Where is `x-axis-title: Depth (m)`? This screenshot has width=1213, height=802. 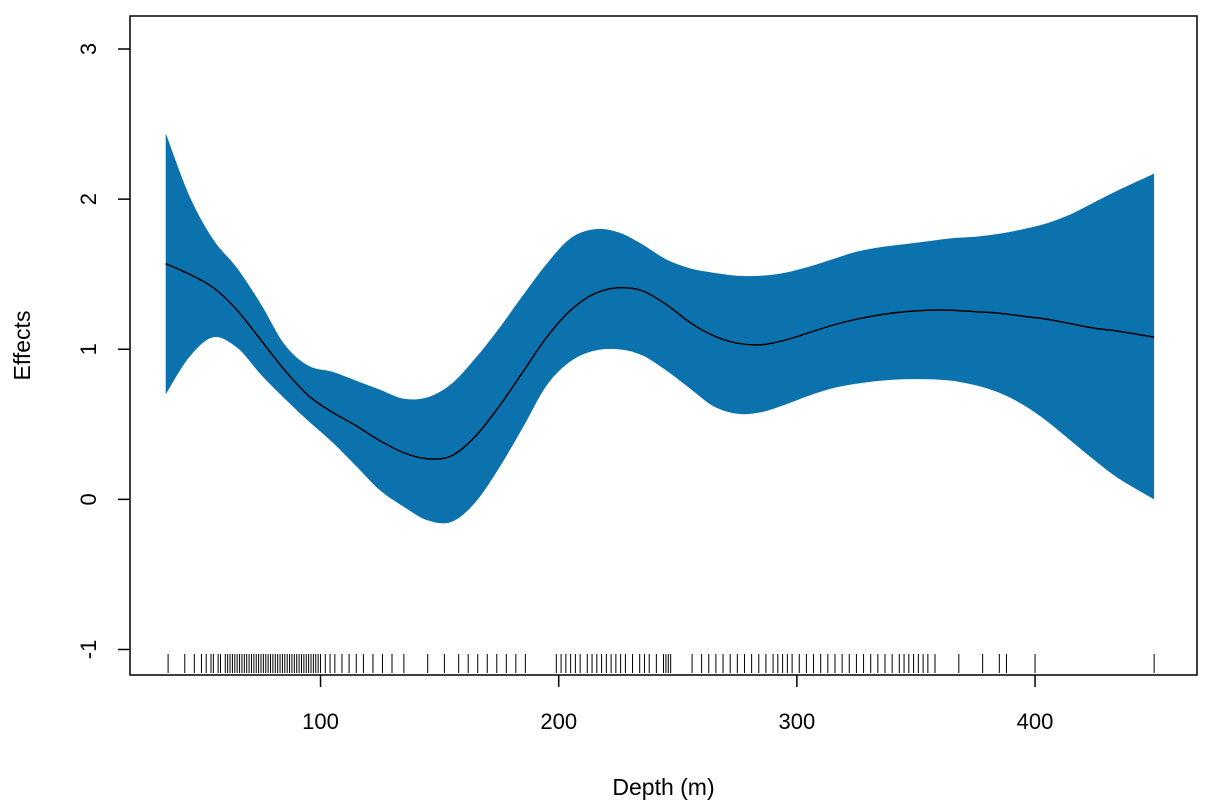 x-axis-title: Depth (m) is located at coordinates (663, 787).